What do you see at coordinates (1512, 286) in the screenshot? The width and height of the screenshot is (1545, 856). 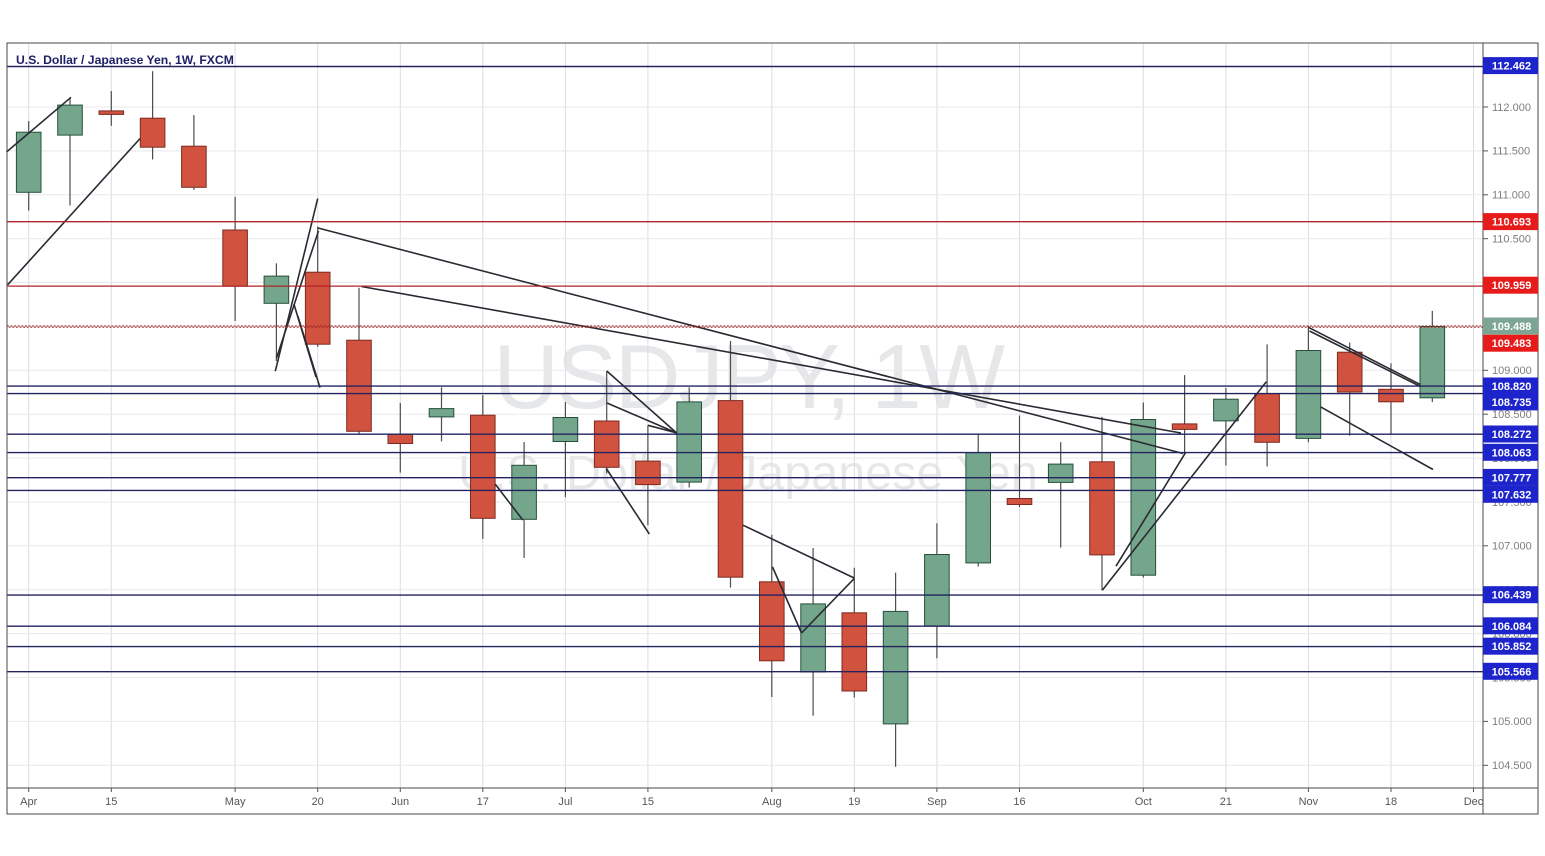 I see `svg-text: 109.959` at bounding box center [1512, 286].